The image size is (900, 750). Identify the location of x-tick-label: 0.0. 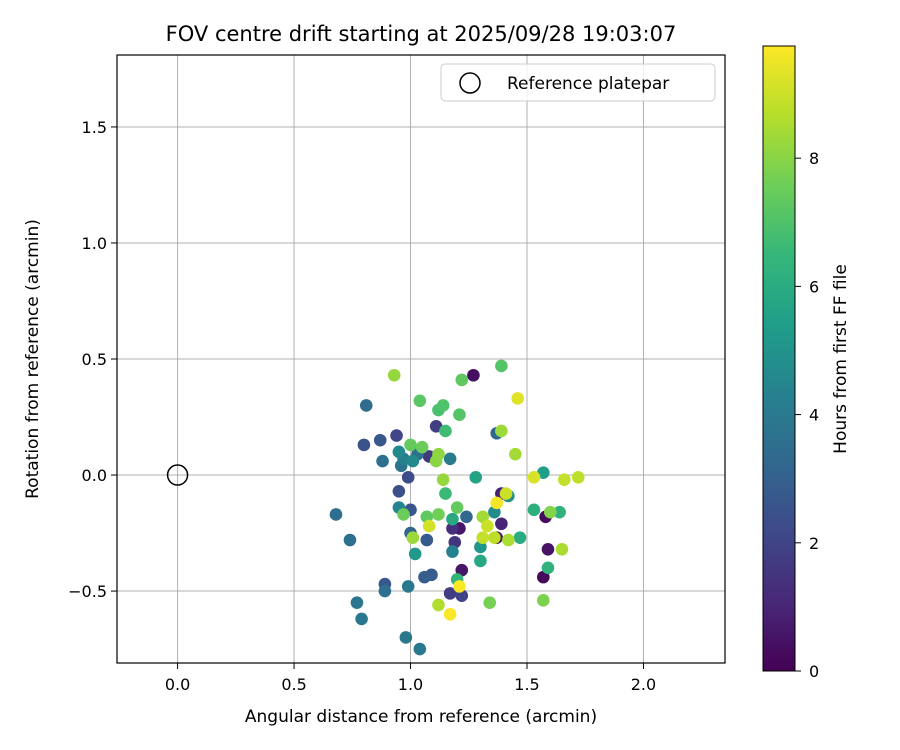
(177, 684).